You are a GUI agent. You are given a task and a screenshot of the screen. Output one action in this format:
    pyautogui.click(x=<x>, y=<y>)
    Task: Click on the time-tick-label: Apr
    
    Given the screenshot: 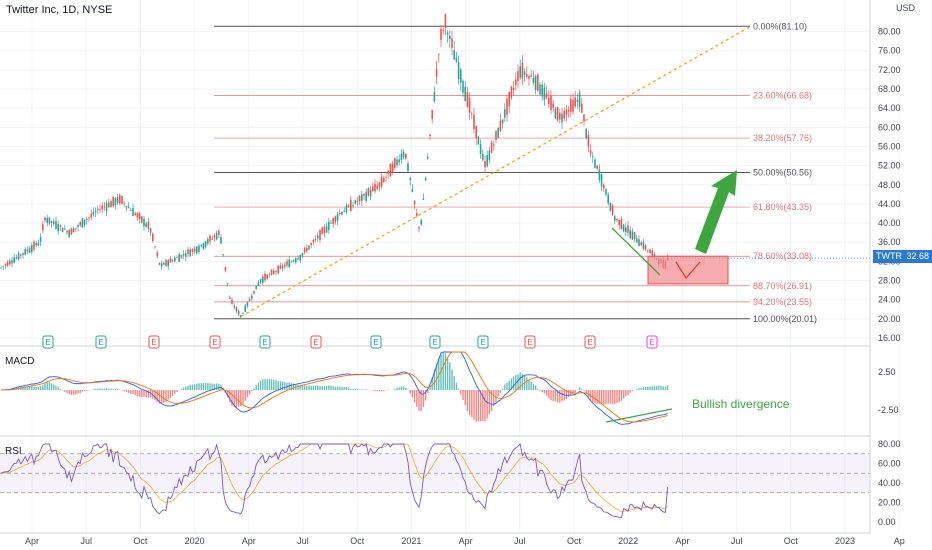 What is the action you would take?
    pyautogui.click(x=682, y=541)
    